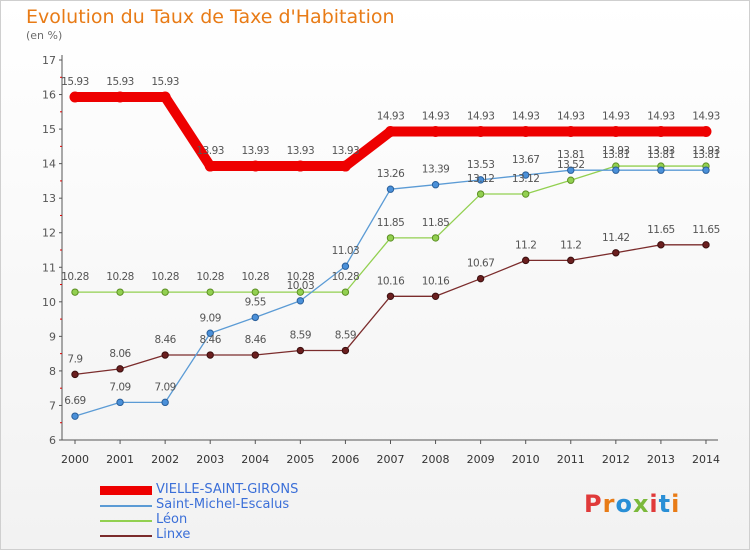 The height and width of the screenshot is (550, 750). Describe the element at coordinates (173, 534) in the screenshot. I see `legend-label-linxe: Linxe` at that location.